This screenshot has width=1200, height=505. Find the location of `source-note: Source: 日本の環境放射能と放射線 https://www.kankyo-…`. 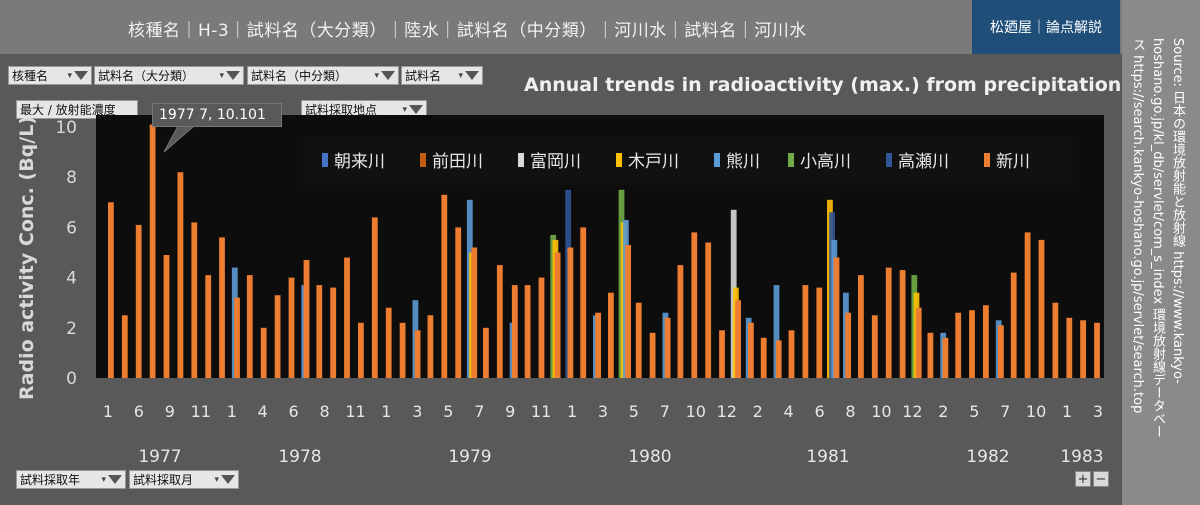

source-note: Source: 日本の環境放射能と放射線 https://www.kankyo-… is located at coordinates (1161, 252).